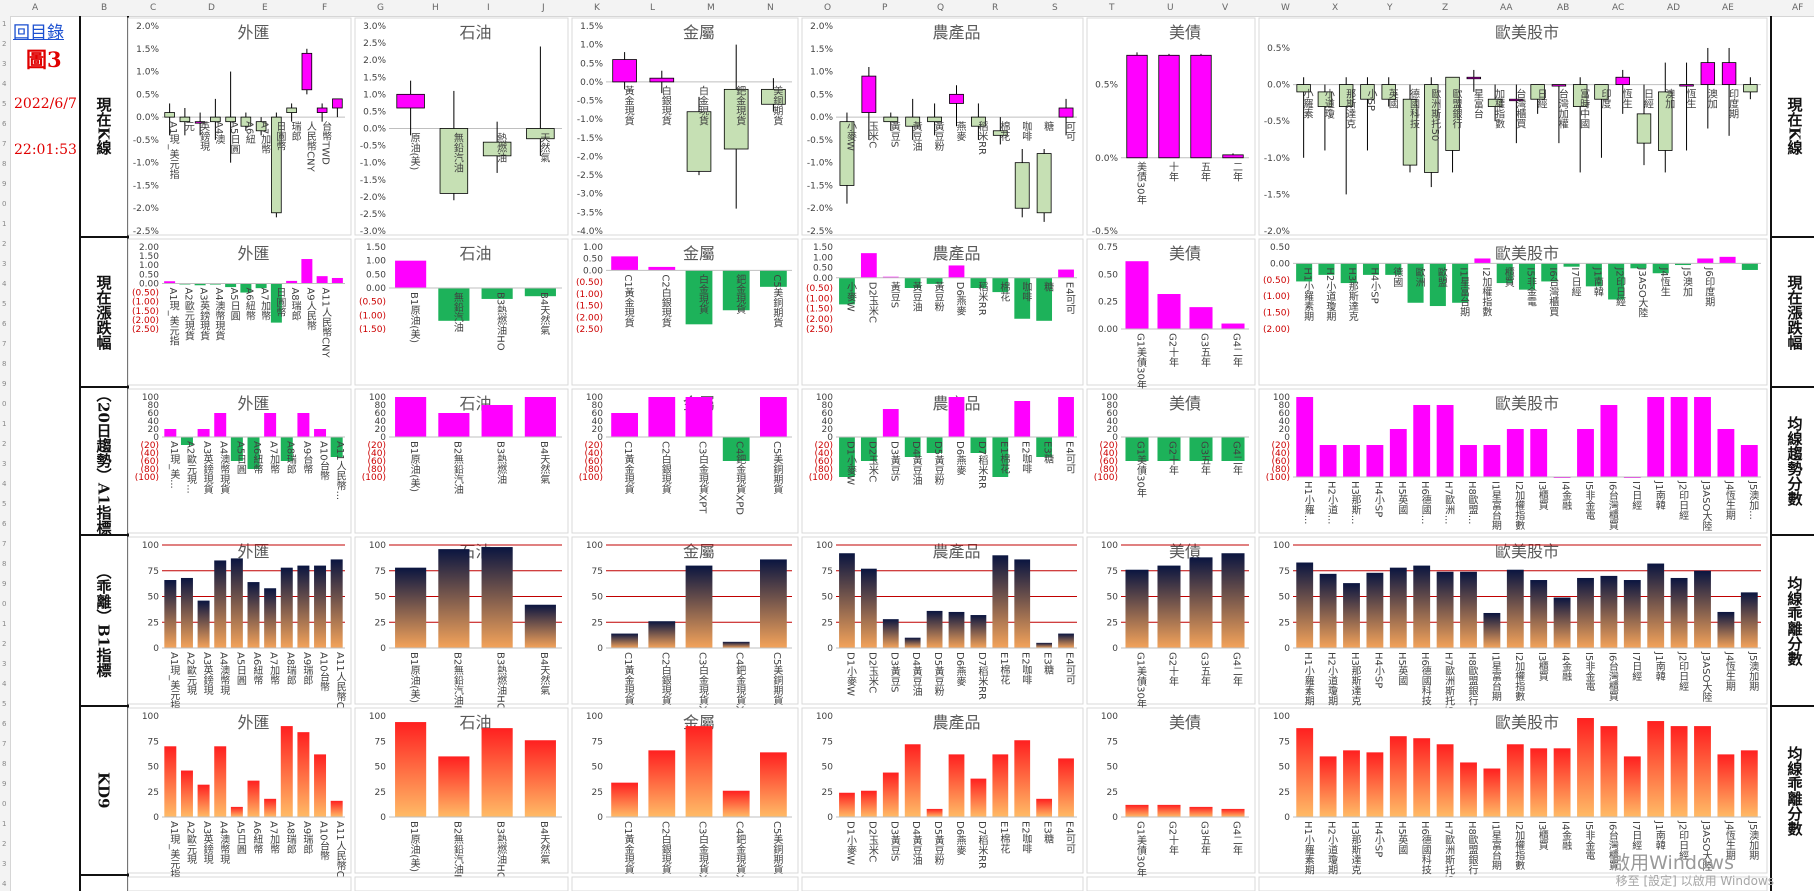  I want to click on y-tick-label: 0, so click(383, 438).